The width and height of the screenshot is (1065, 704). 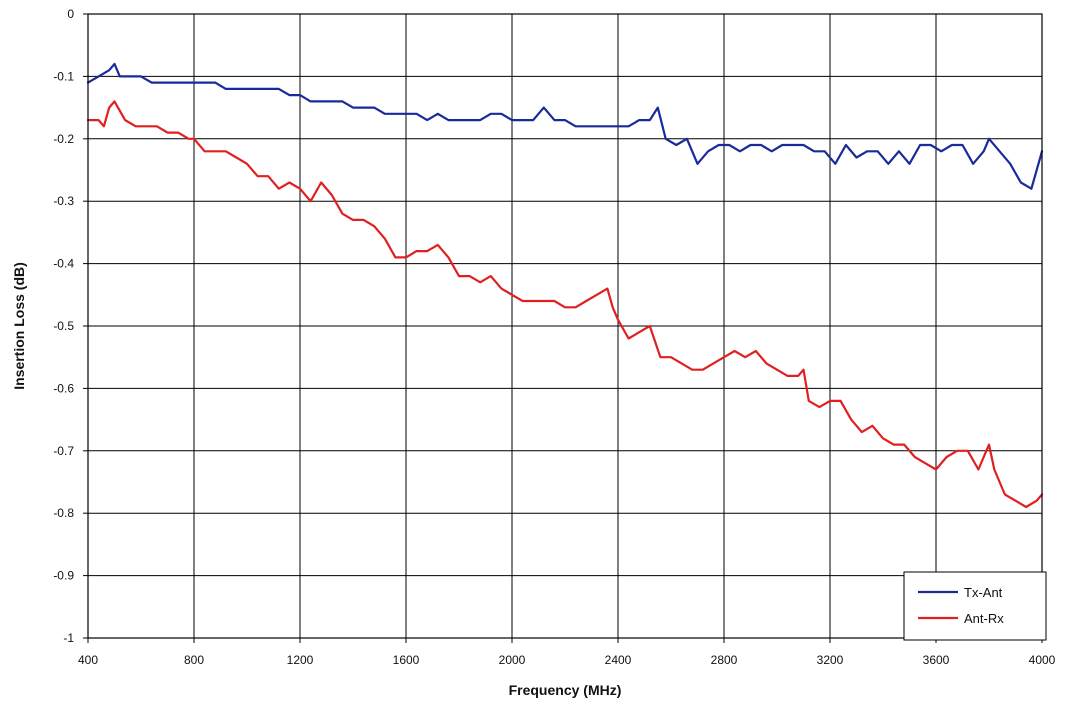 What do you see at coordinates (983, 592) in the screenshot?
I see `legend-label-tx-ant: Tx-Ant` at bounding box center [983, 592].